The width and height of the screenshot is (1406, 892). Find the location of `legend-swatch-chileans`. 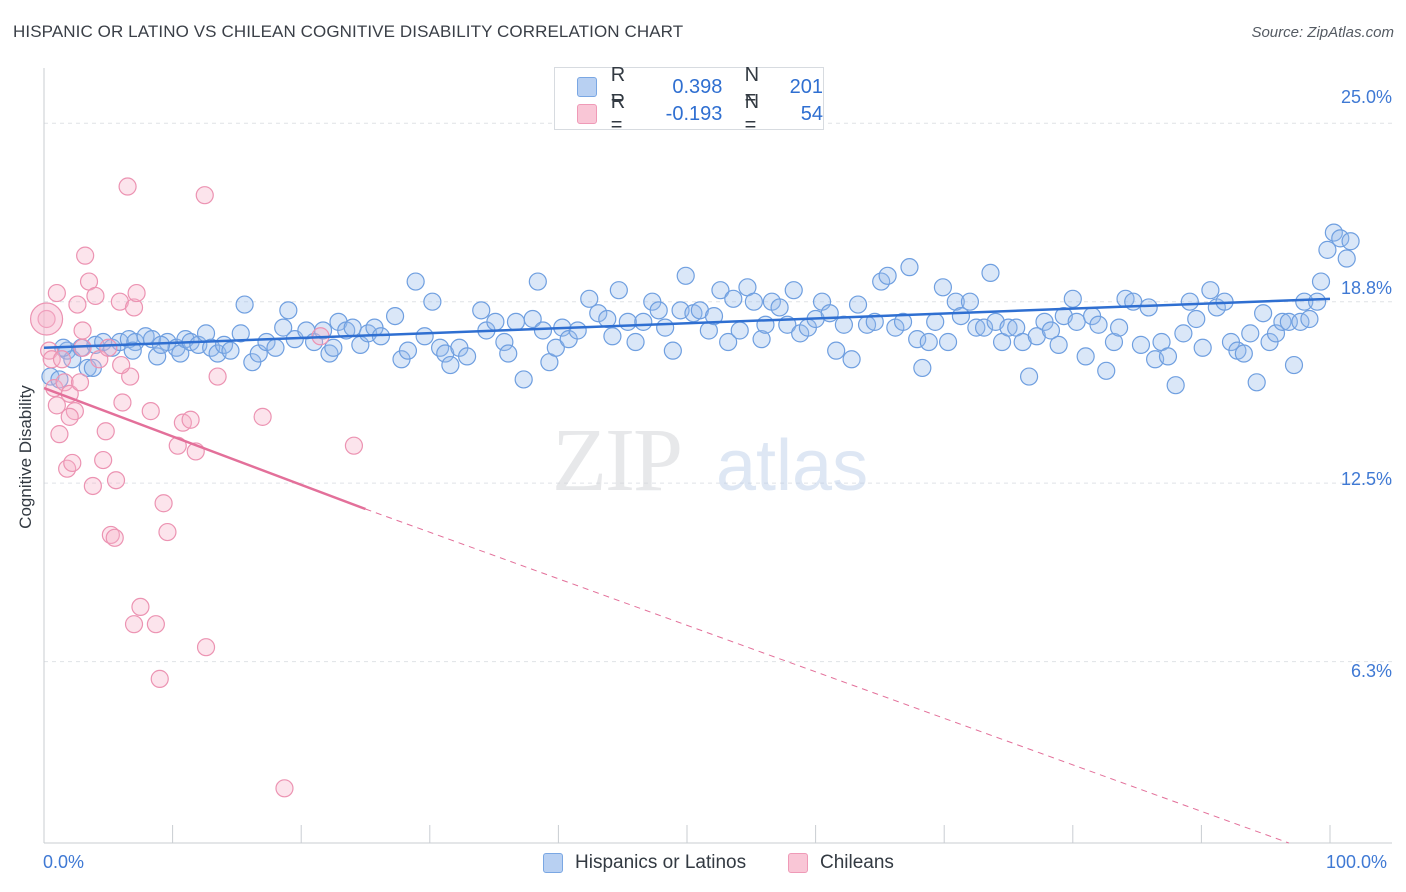

legend-swatch-chileans is located at coordinates (798, 863).